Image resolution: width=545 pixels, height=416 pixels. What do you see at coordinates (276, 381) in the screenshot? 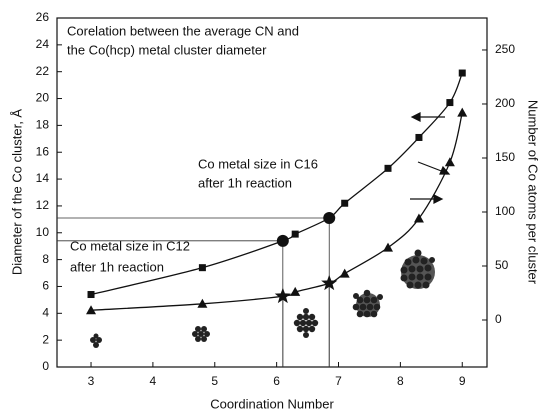
I see `x-tick-label: 6` at bounding box center [276, 381].